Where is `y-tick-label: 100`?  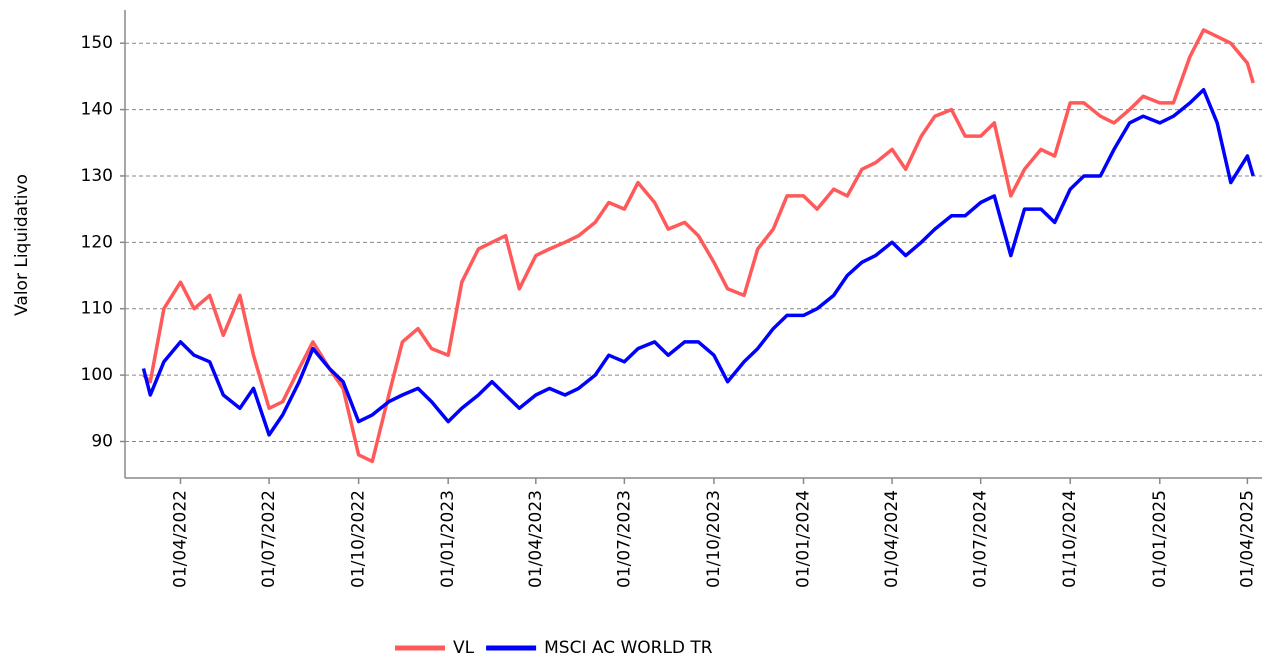 y-tick-label: 100 is located at coordinates (97, 375).